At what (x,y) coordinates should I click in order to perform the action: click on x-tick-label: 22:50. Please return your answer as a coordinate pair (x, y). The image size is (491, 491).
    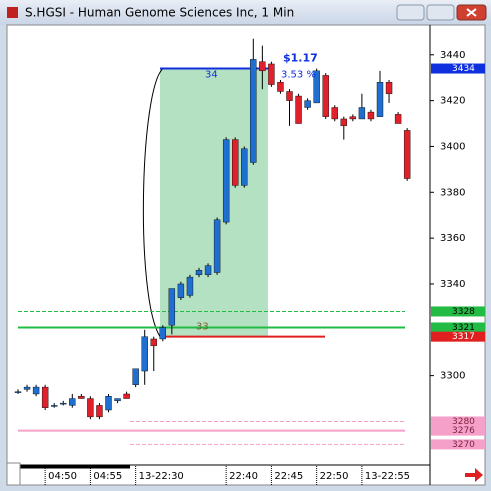
    Looking at the image, I should click on (334, 476).